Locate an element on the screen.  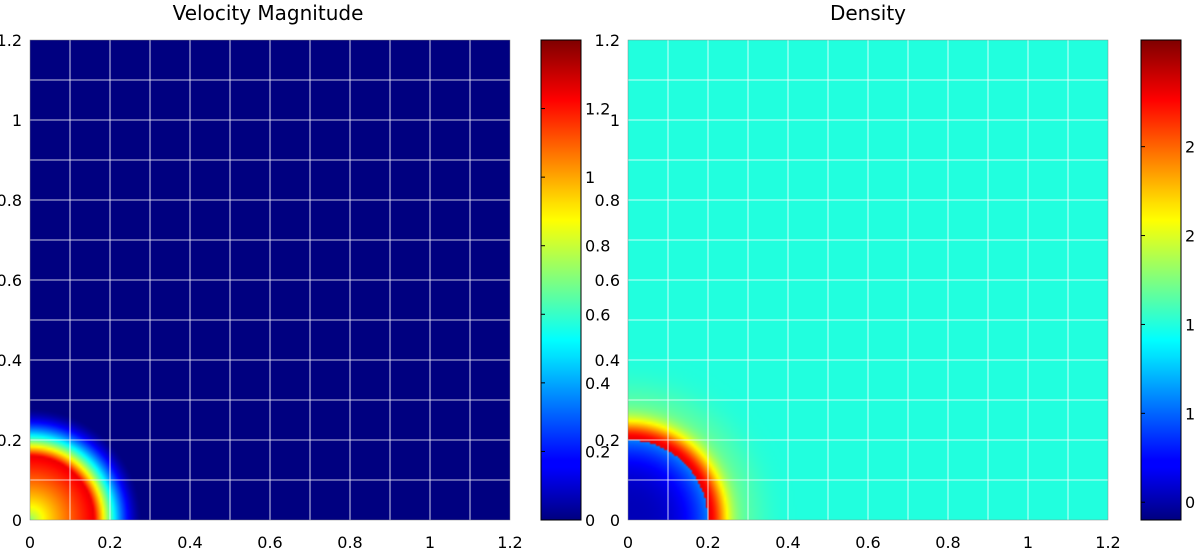
velocity-x-ticks: 0 0.2 0.4 0.6 0.8 1 1.2 is located at coordinates (274, 541).